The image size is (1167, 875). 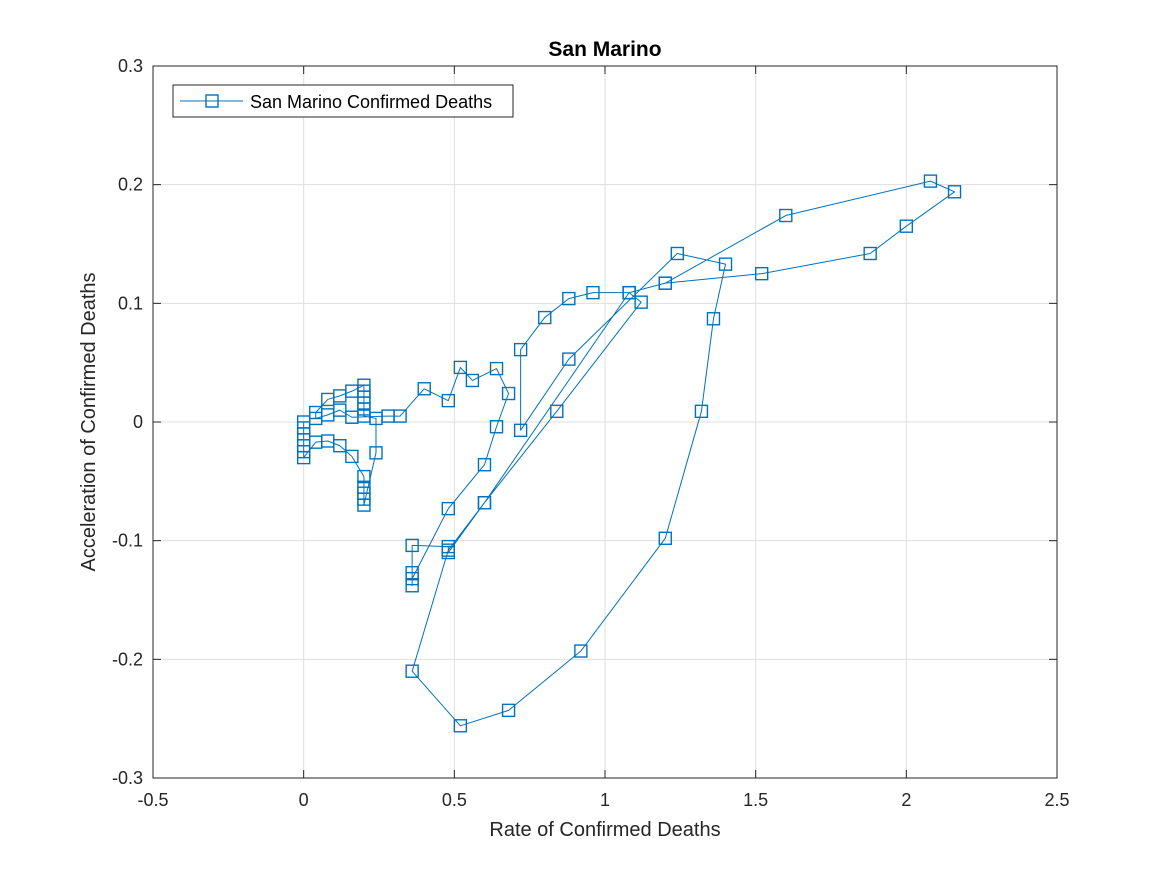 What do you see at coordinates (371, 102) in the screenshot?
I see `legend-label: San Marino Confirmed Deaths` at bounding box center [371, 102].